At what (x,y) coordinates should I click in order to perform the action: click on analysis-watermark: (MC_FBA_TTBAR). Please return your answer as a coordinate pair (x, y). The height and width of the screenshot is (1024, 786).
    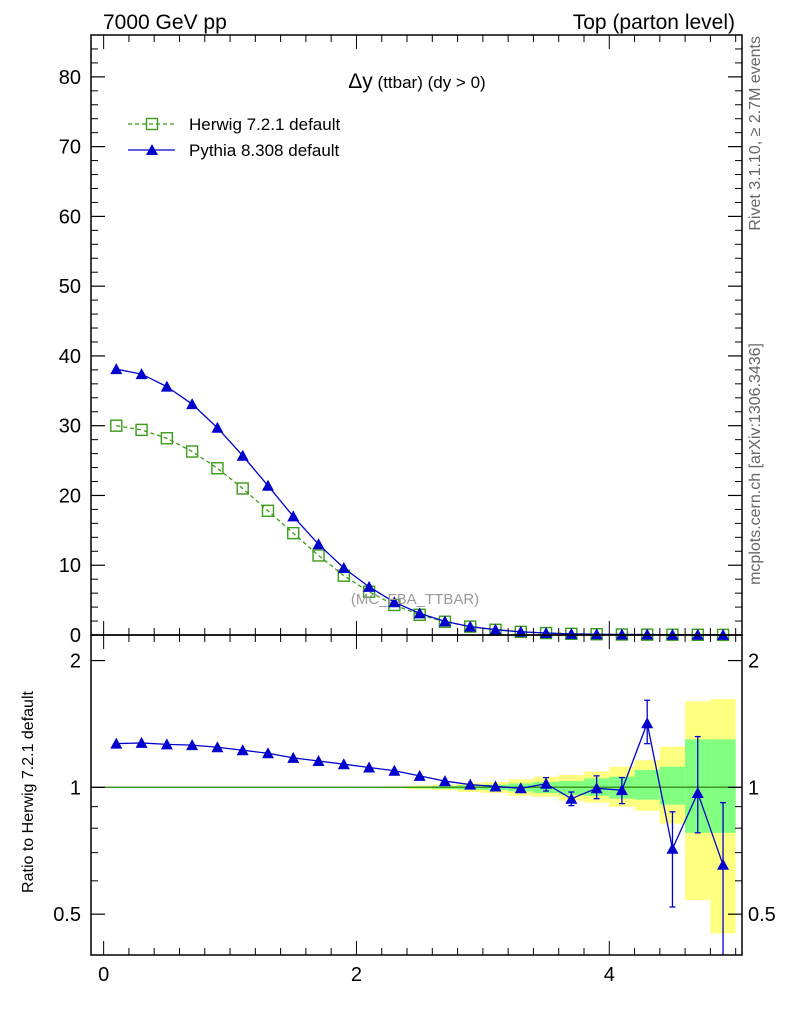
    Looking at the image, I should click on (415, 599).